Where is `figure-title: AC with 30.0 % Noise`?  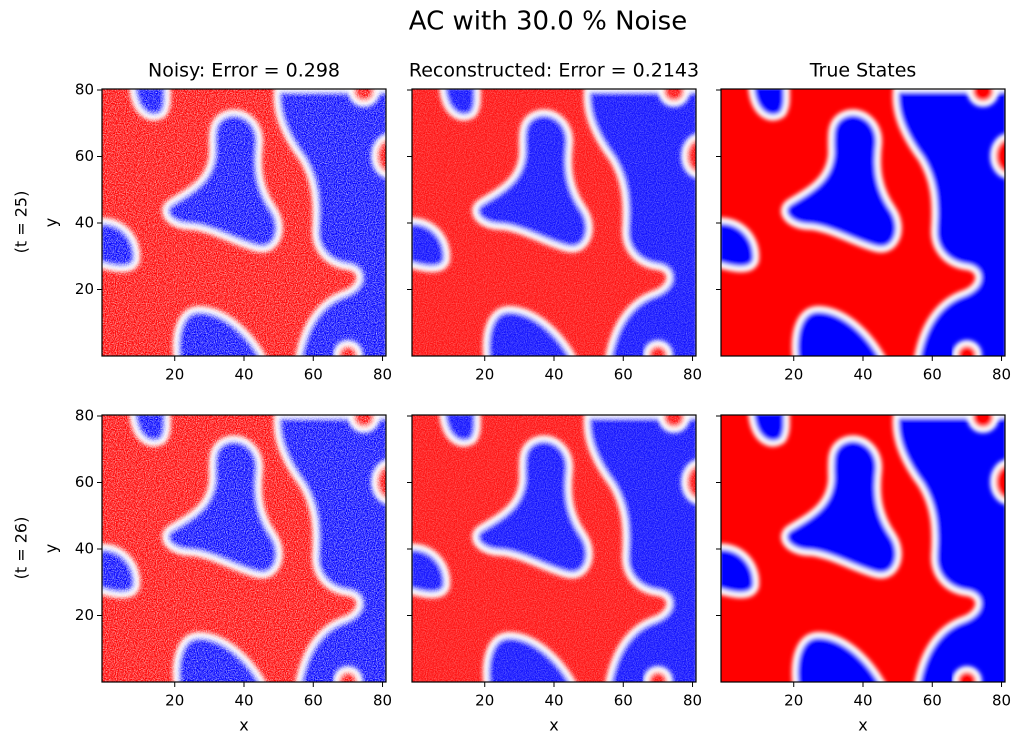
figure-title: AC with 30.0 % Noise is located at coordinates (548, 22).